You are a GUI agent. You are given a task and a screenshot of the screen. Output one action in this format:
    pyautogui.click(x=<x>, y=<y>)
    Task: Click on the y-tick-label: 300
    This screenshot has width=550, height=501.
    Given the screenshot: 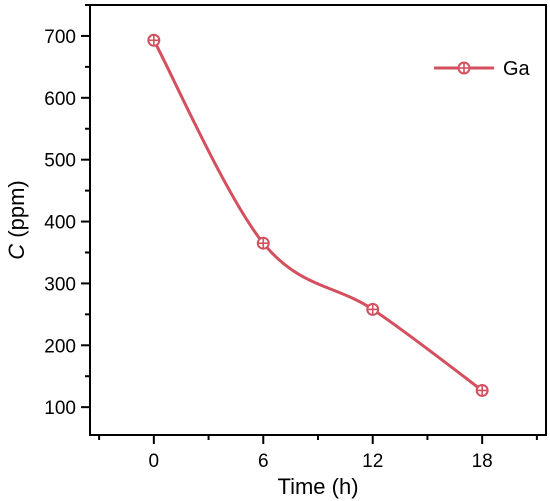 What is the action you would take?
    pyautogui.click(x=60, y=284)
    